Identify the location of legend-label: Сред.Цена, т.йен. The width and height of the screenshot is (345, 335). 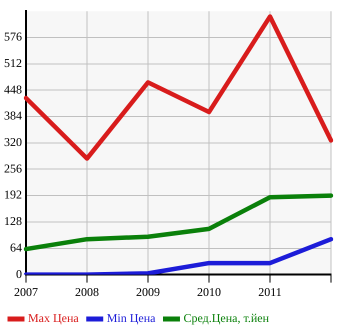
(226, 318).